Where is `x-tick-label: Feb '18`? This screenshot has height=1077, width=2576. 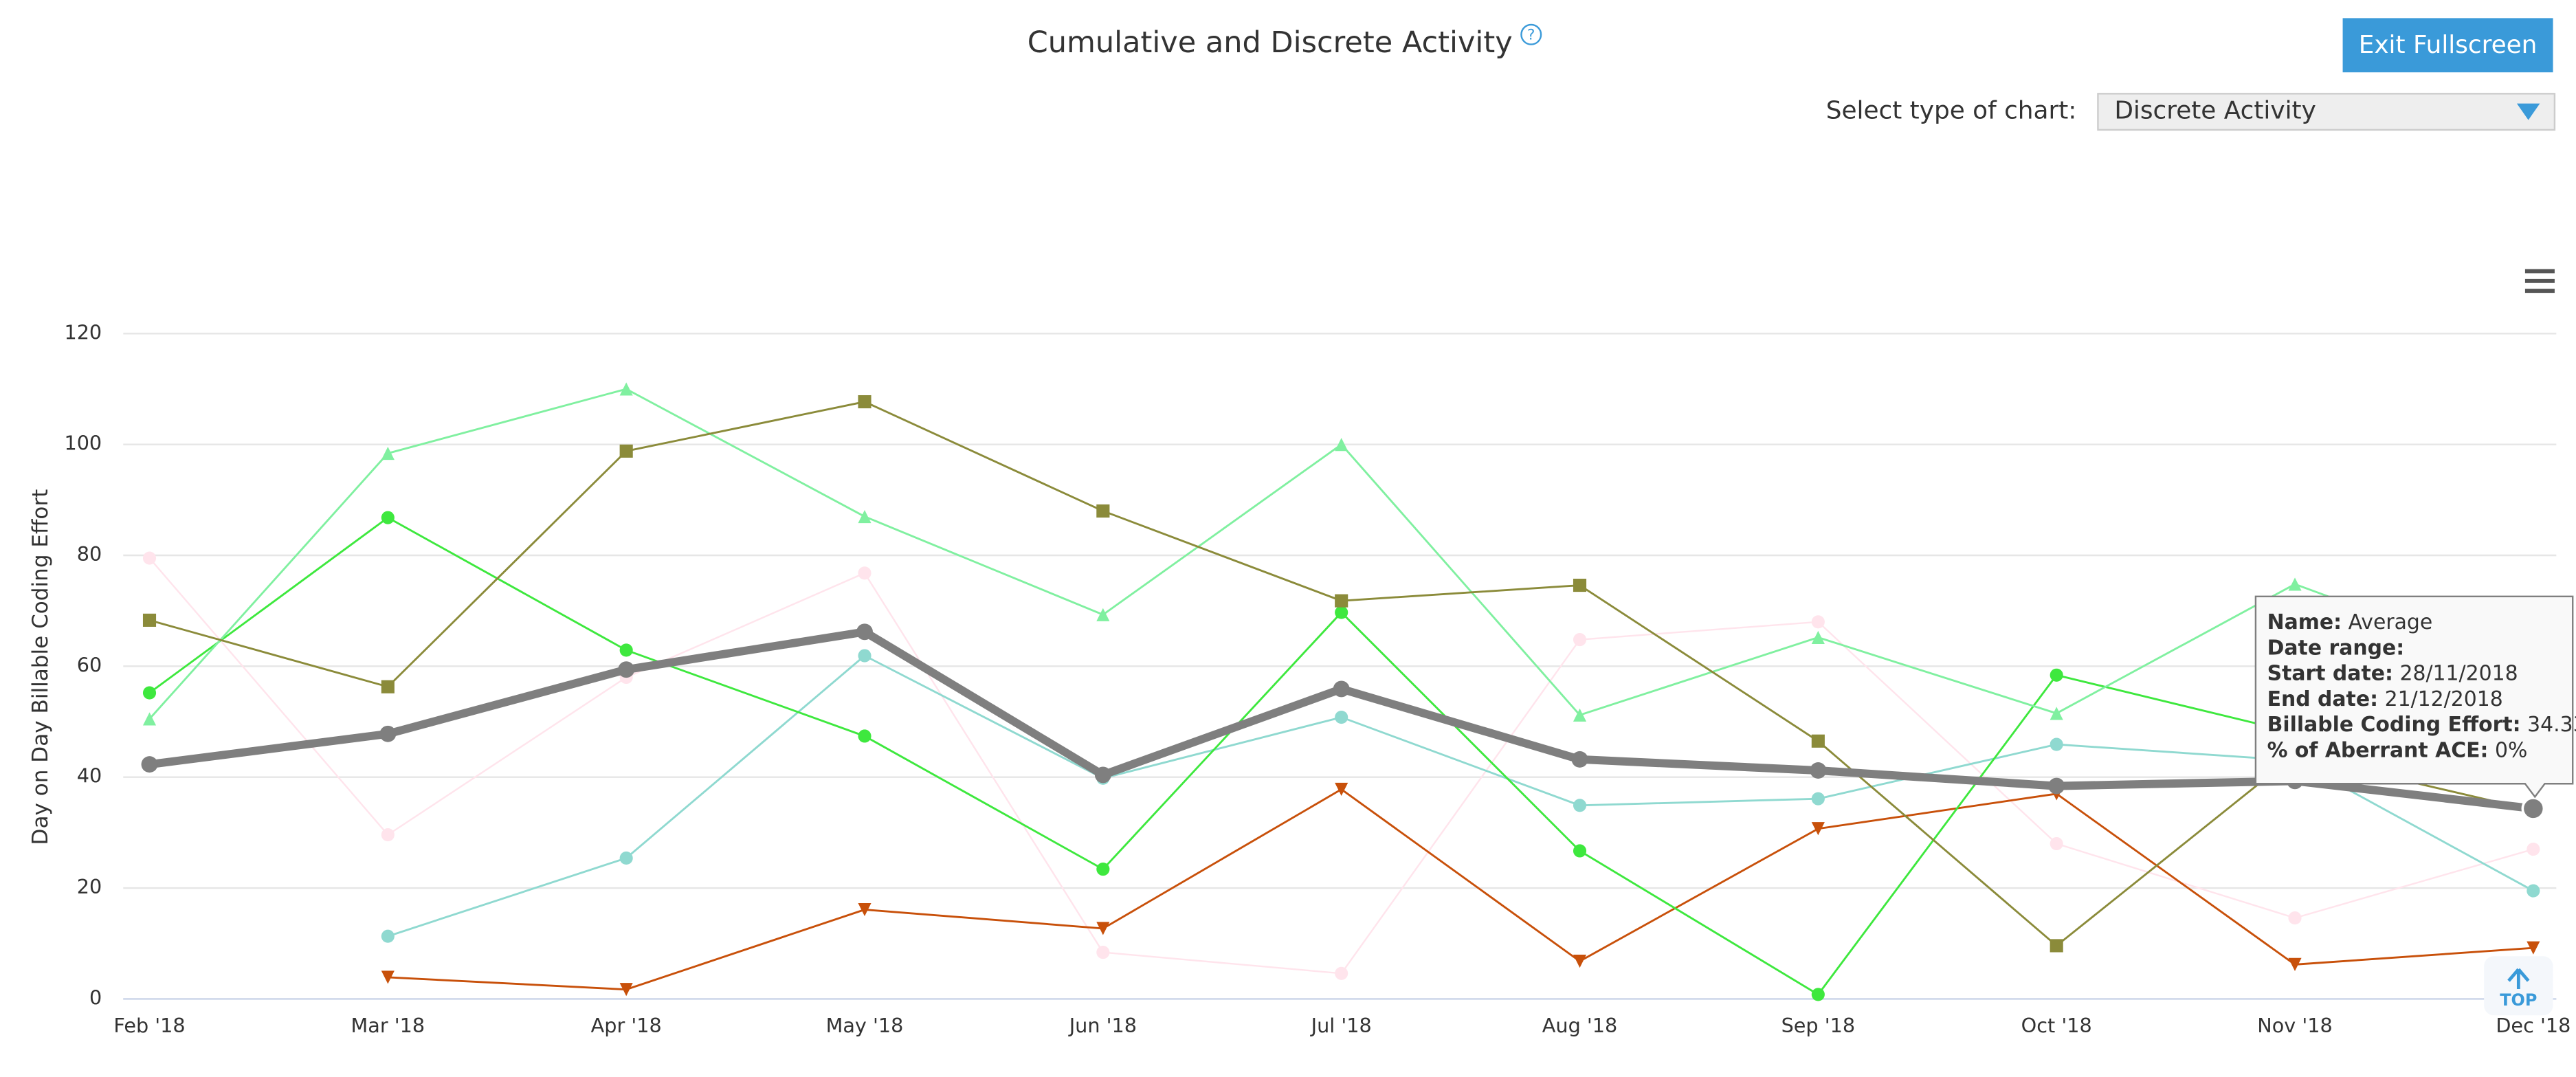
x-tick-label: Feb '18 is located at coordinates (149, 1025).